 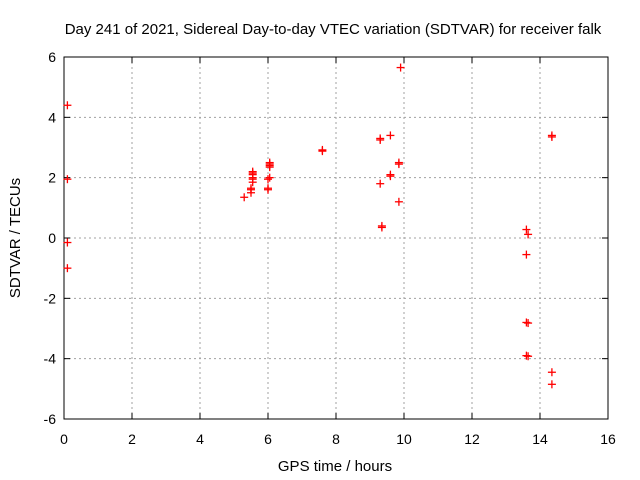 I want to click on x-tick-label: 14, so click(x=540, y=439).